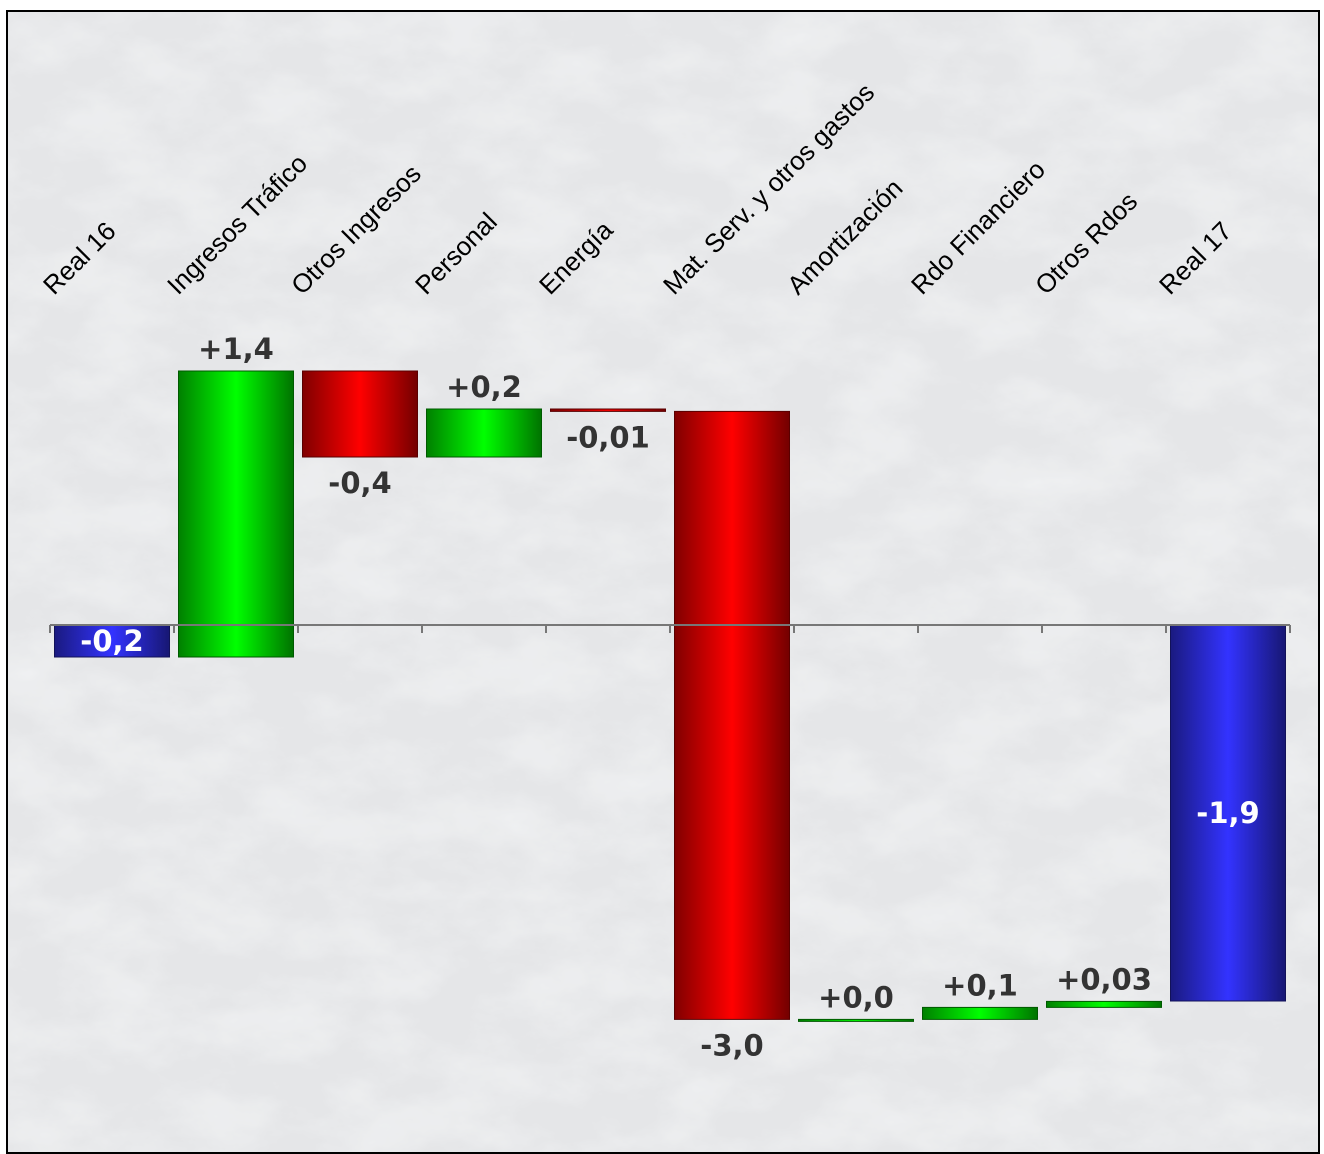 The height and width of the screenshot is (1154, 1324). Describe the element at coordinates (980, 985) in the screenshot. I see `value-label: +0,1` at that location.